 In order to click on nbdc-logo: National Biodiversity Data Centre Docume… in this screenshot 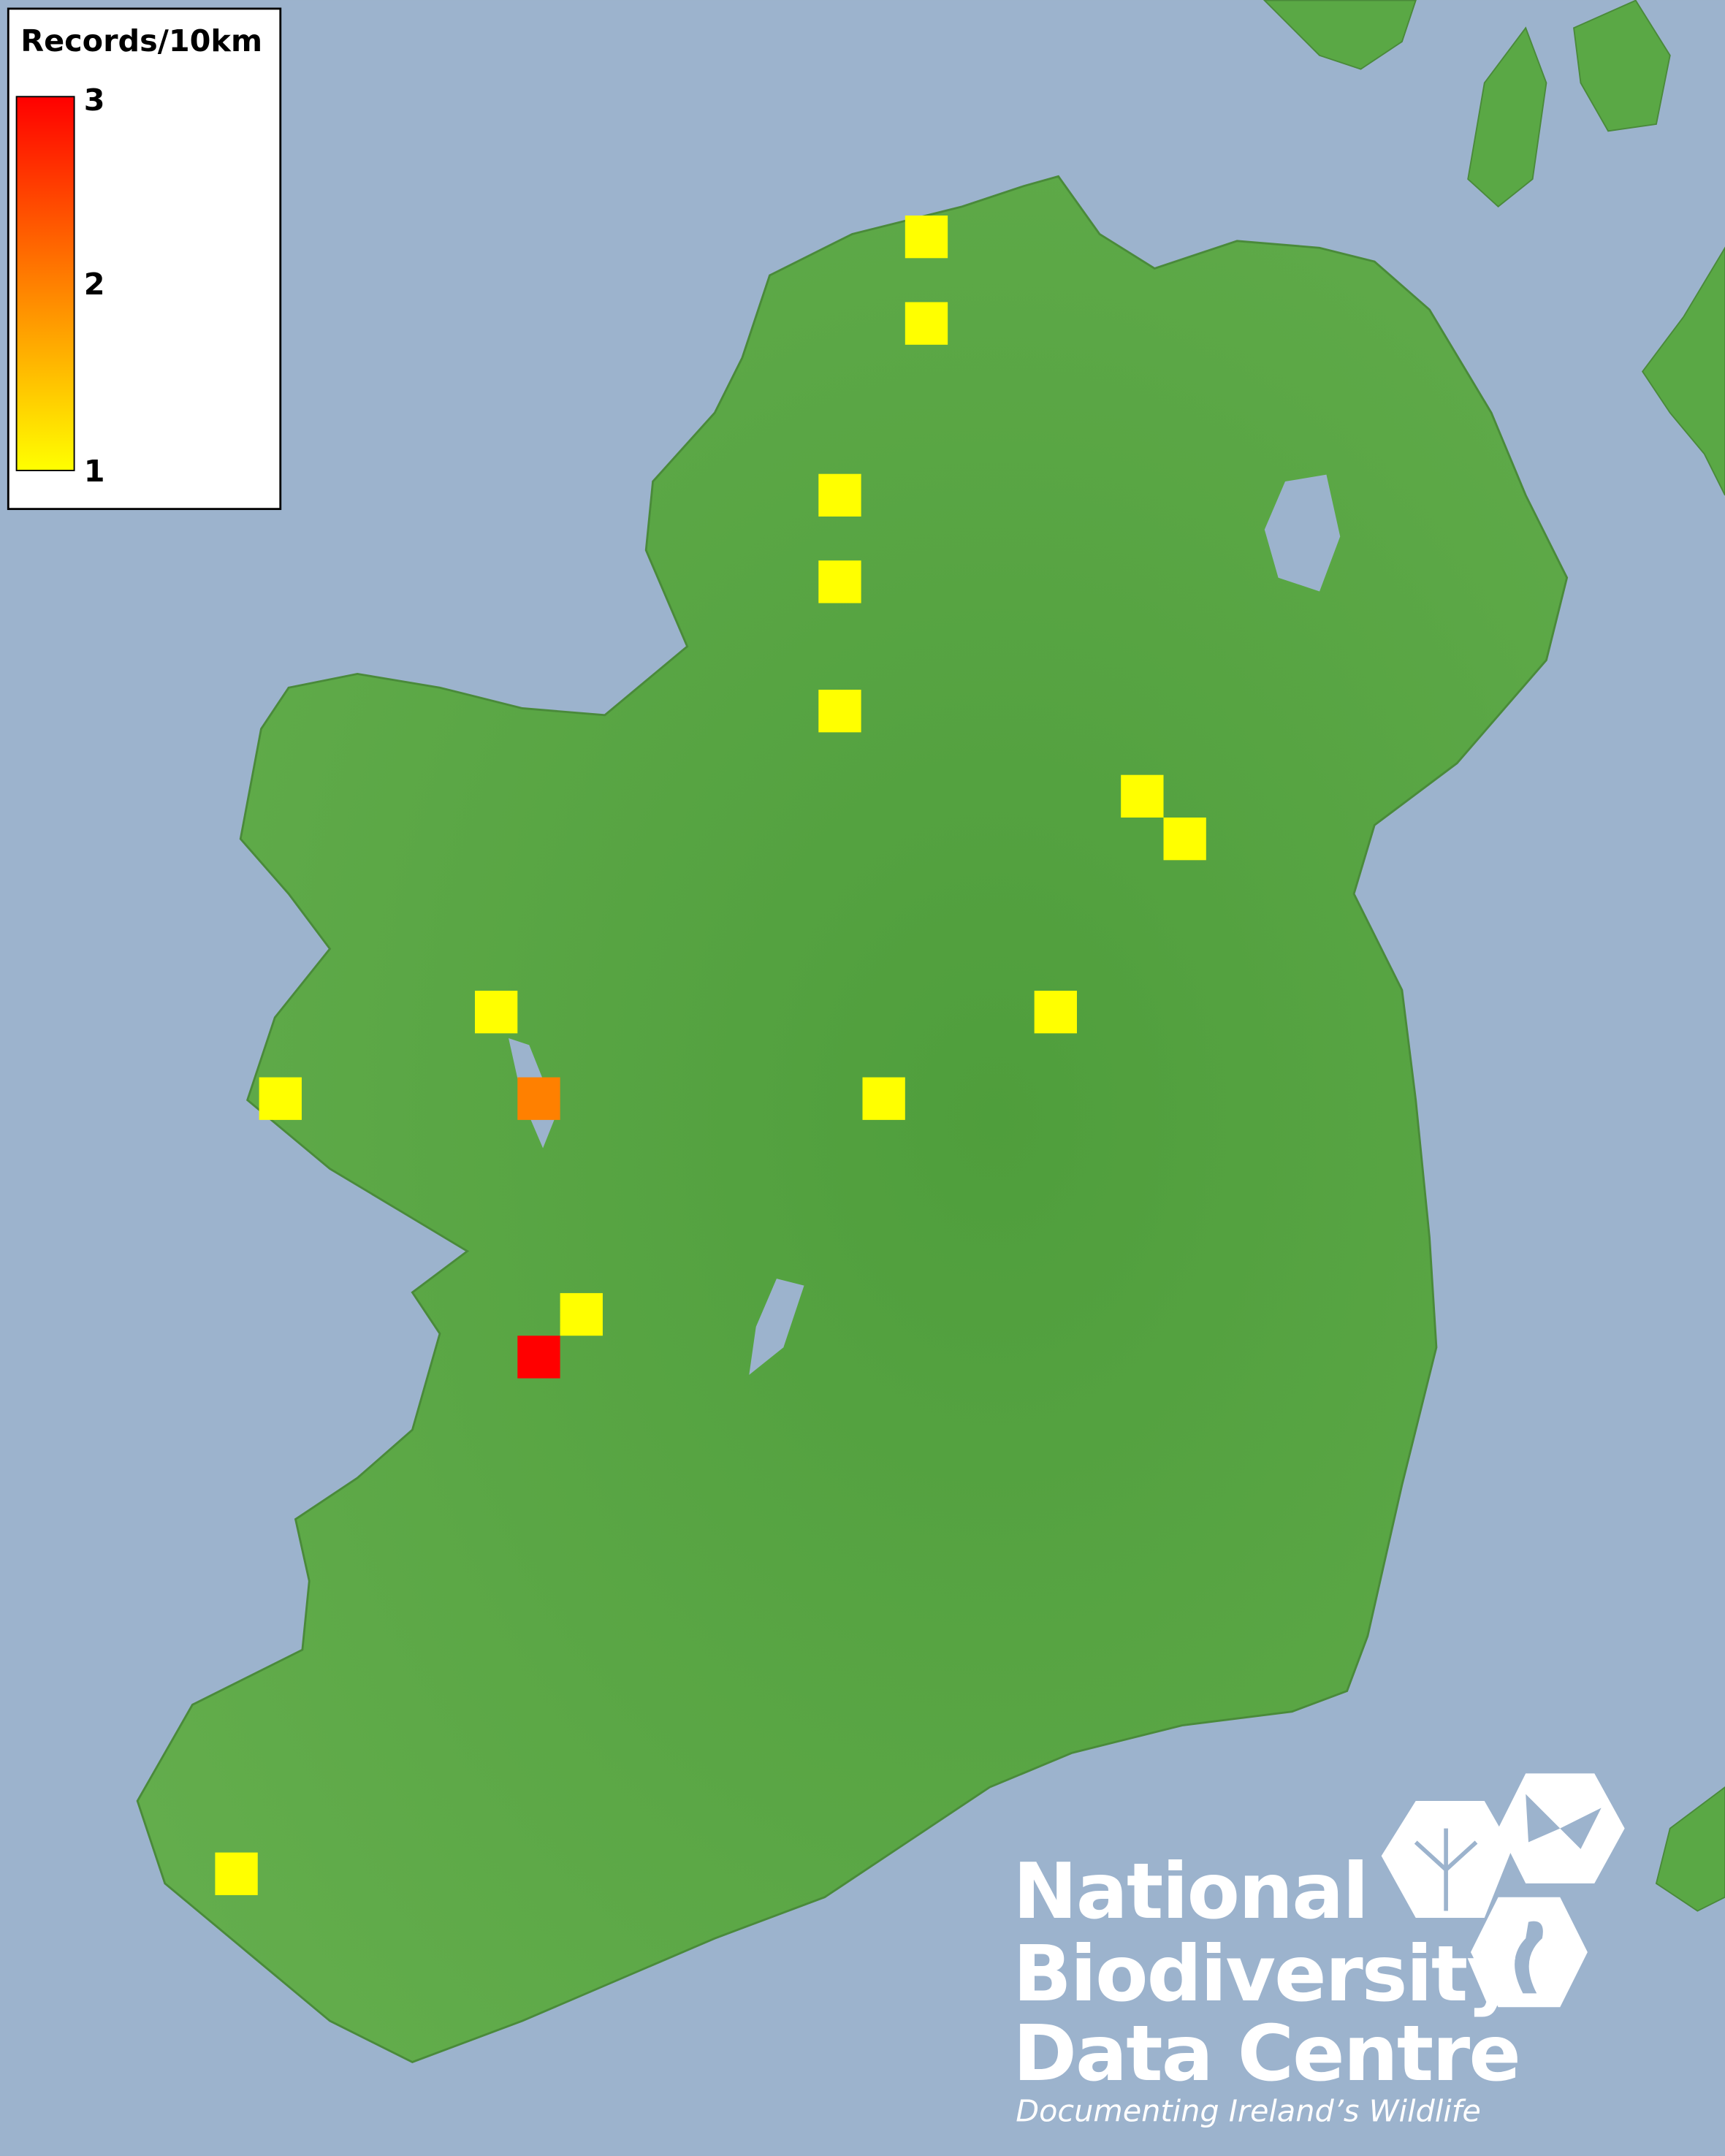, I will do `click(1319, 1950)`.